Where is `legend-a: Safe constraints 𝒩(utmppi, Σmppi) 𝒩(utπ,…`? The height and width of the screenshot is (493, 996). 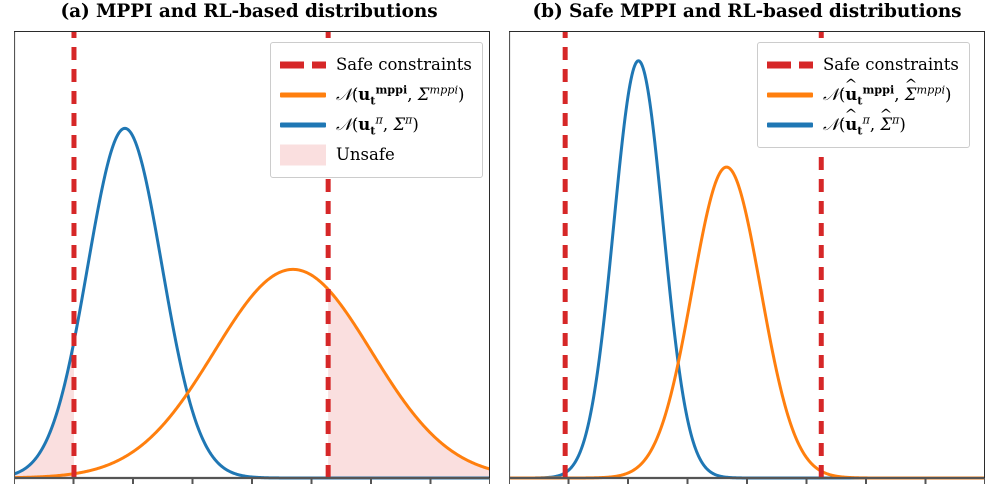 legend-a: Safe constraints 𝒩(utmppi, Σmppi) 𝒩(utπ,… is located at coordinates (376, 110).